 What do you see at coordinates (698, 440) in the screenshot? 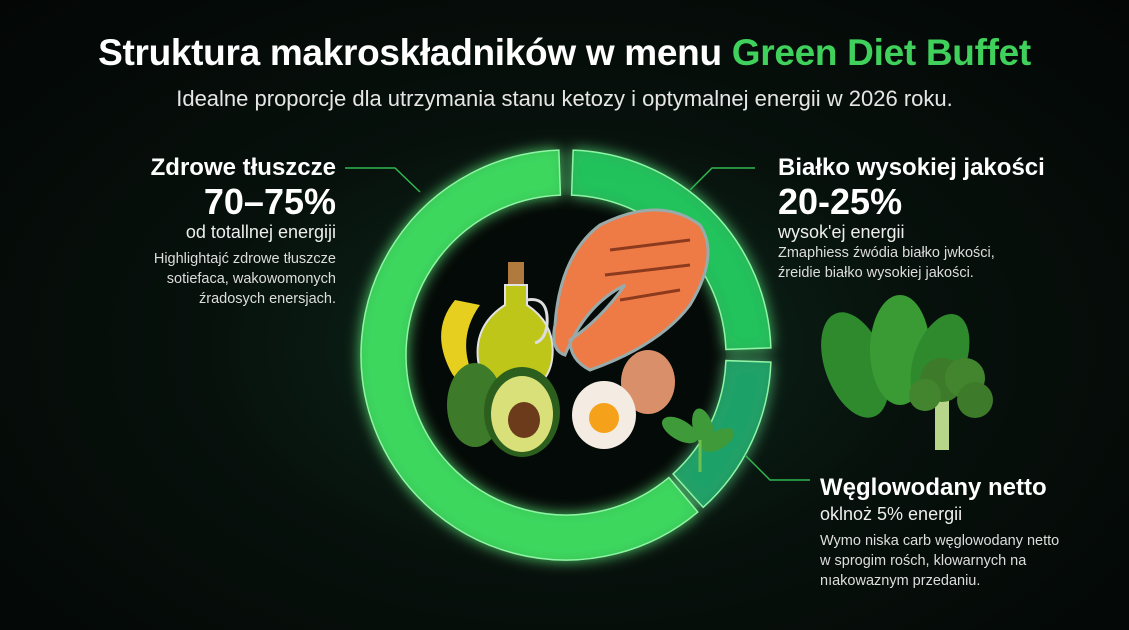
I see `spinach-icon` at bounding box center [698, 440].